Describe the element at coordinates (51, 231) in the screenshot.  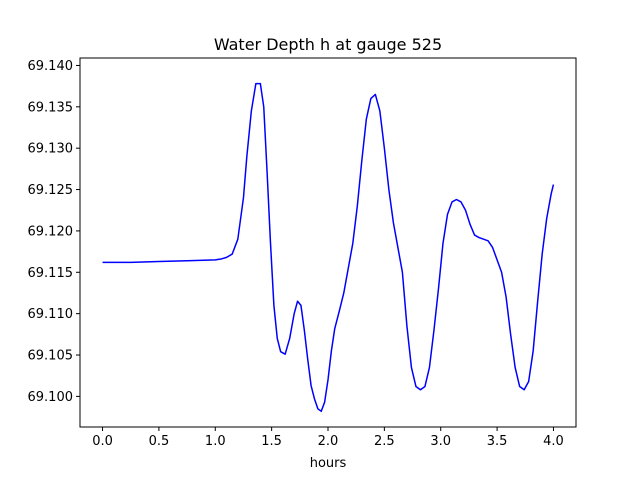
I see `y-tick-label: 69.120` at that location.